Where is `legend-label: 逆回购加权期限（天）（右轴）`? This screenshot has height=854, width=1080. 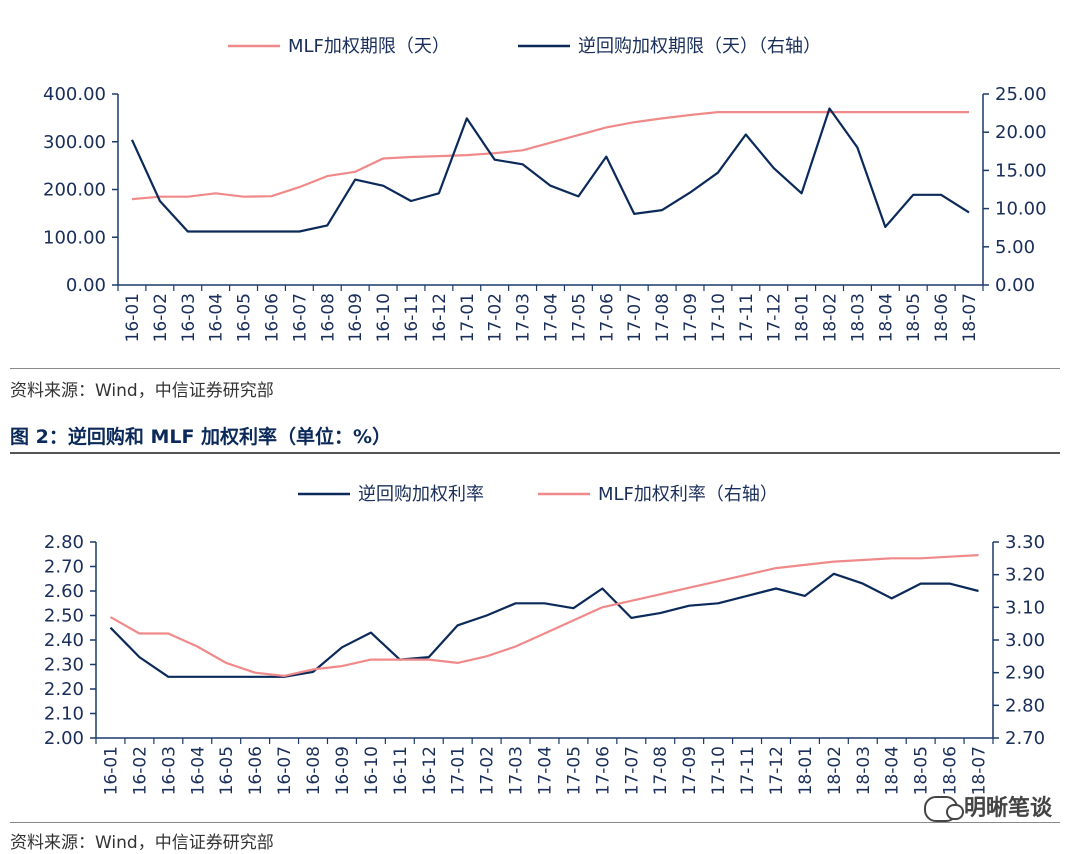 legend-label: 逆回购加权期限（天）（右轴） is located at coordinates (699, 46).